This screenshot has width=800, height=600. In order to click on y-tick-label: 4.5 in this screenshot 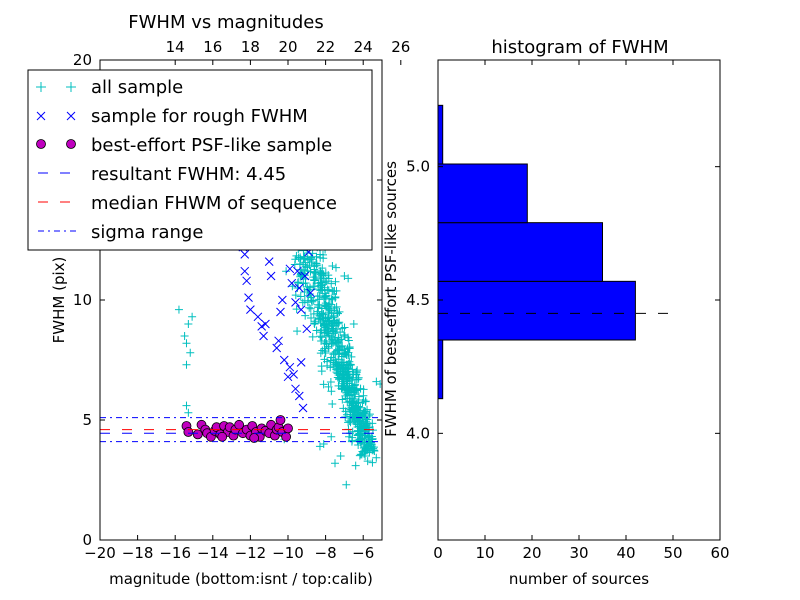, I will do `click(418, 300)`.